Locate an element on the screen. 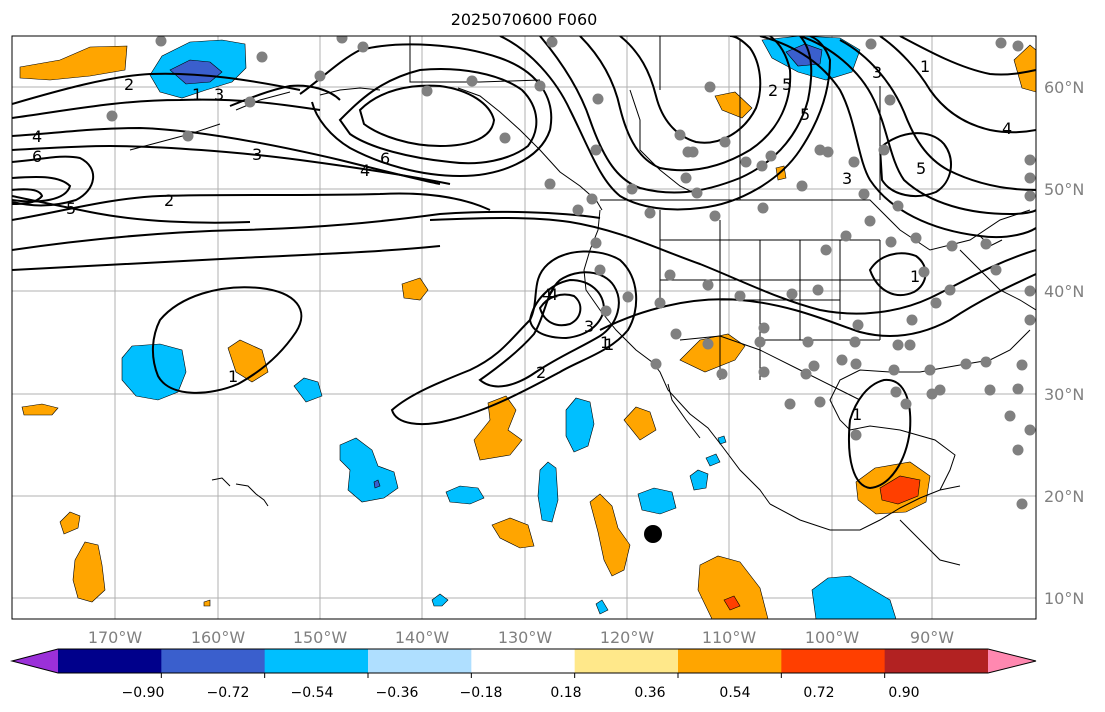 The image size is (1105, 712). lat-label: 10°N is located at coordinates (1064, 598).